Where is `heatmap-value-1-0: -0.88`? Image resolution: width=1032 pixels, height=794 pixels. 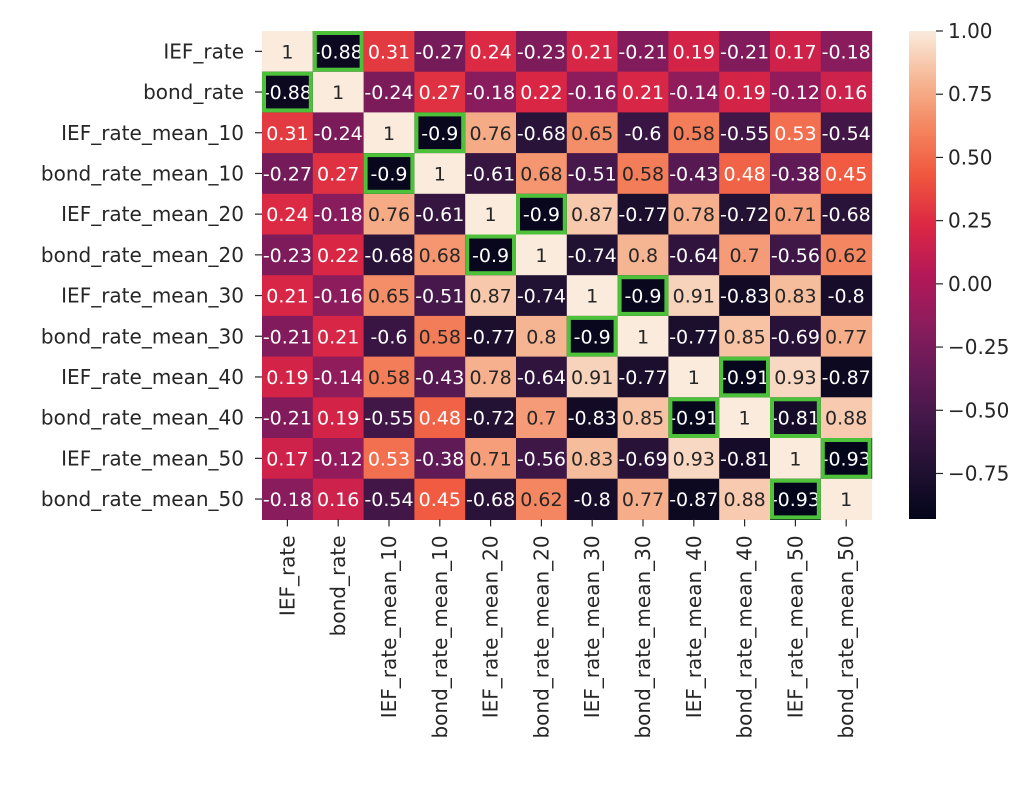 heatmap-value-1-0: -0.88 is located at coordinates (287, 93).